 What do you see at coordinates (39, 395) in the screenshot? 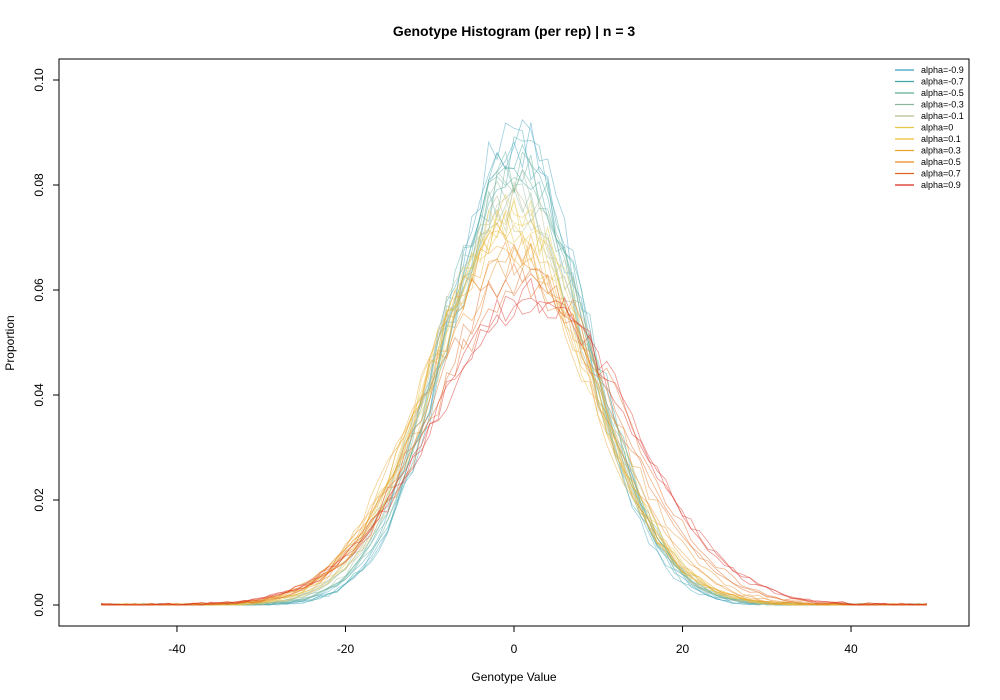
I see `y-tick-label: 0.04` at bounding box center [39, 395].